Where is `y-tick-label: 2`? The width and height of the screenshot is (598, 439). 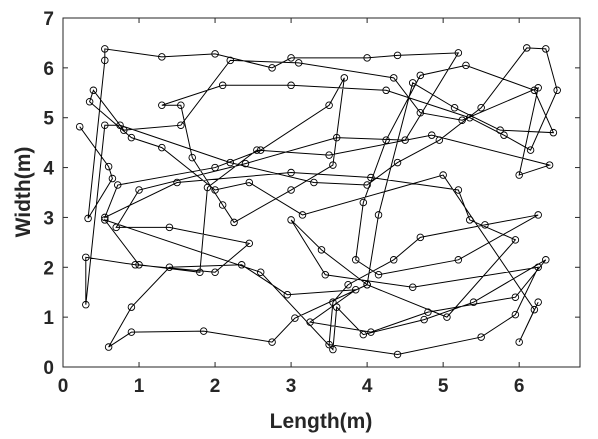 y-tick-label: 2 is located at coordinates (48, 268).